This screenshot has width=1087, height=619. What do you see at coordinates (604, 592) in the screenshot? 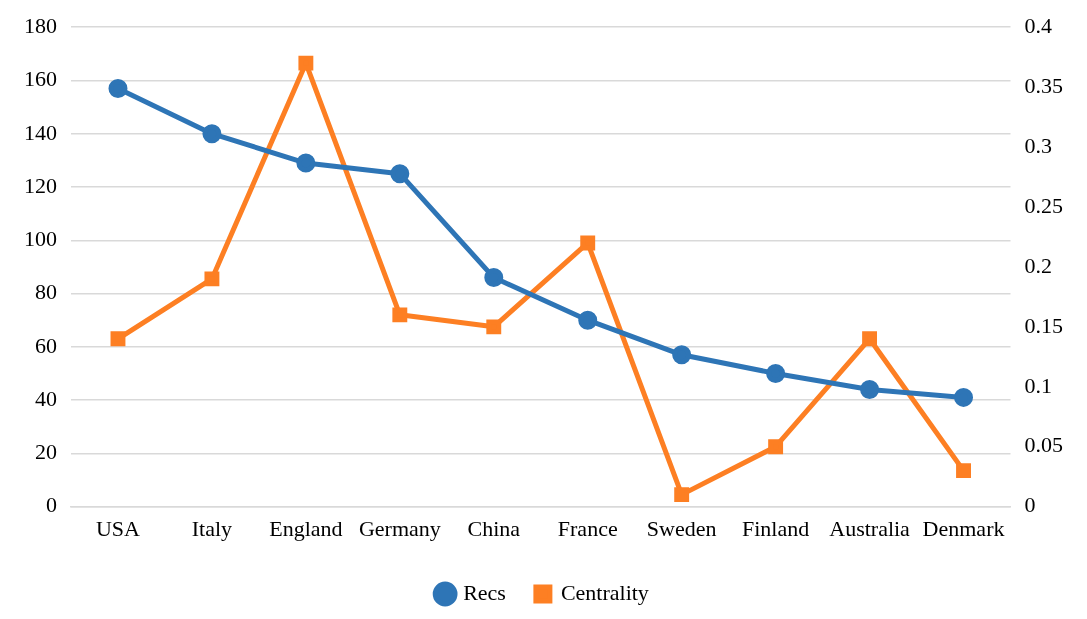
I see `legend-label: Centrality` at bounding box center [604, 592].